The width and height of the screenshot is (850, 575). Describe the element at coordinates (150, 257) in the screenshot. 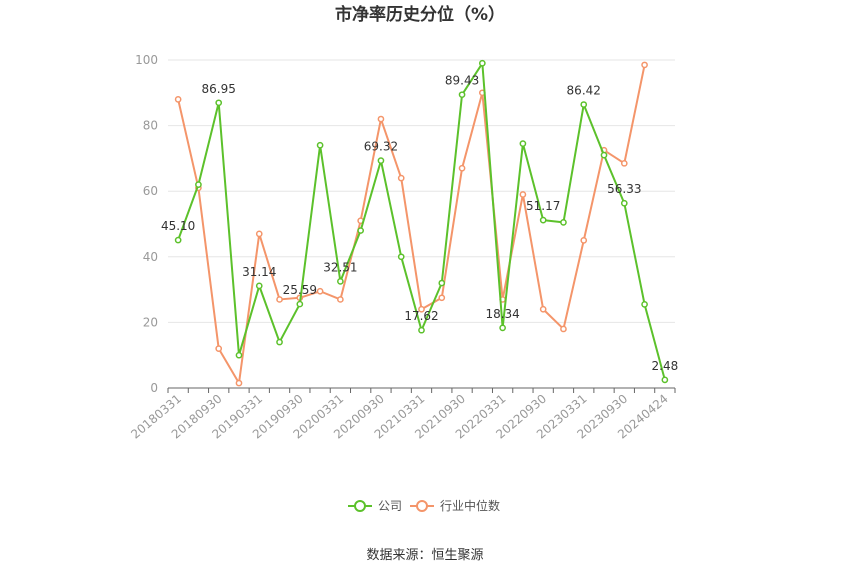

I see `y-tick-label: 40` at that location.